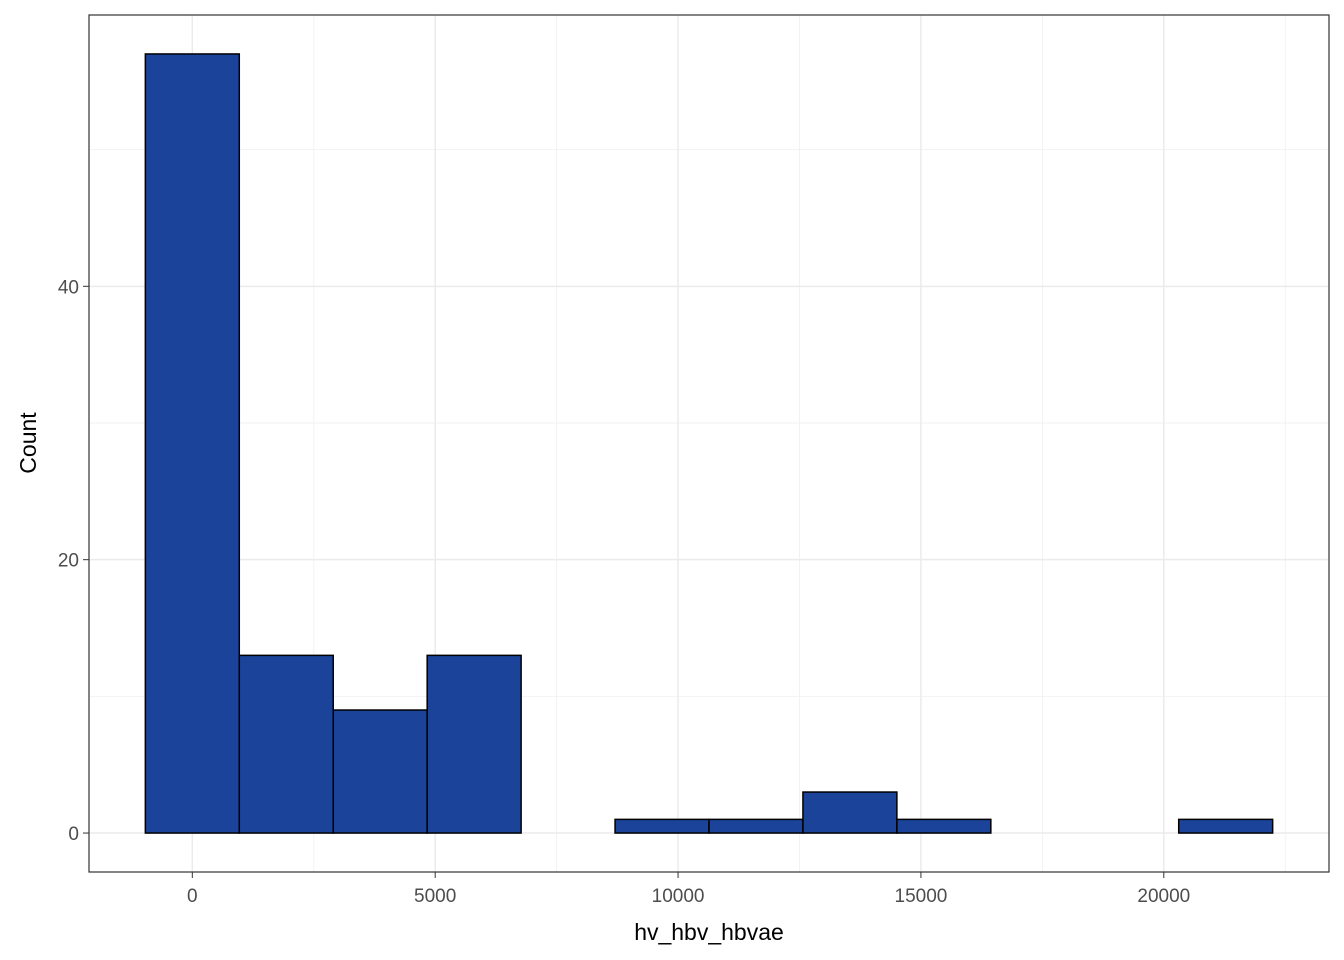 This screenshot has height=960, width=1344. I want to click on x-axis-title: hv_hbv_hbvae, so click(709, 932).